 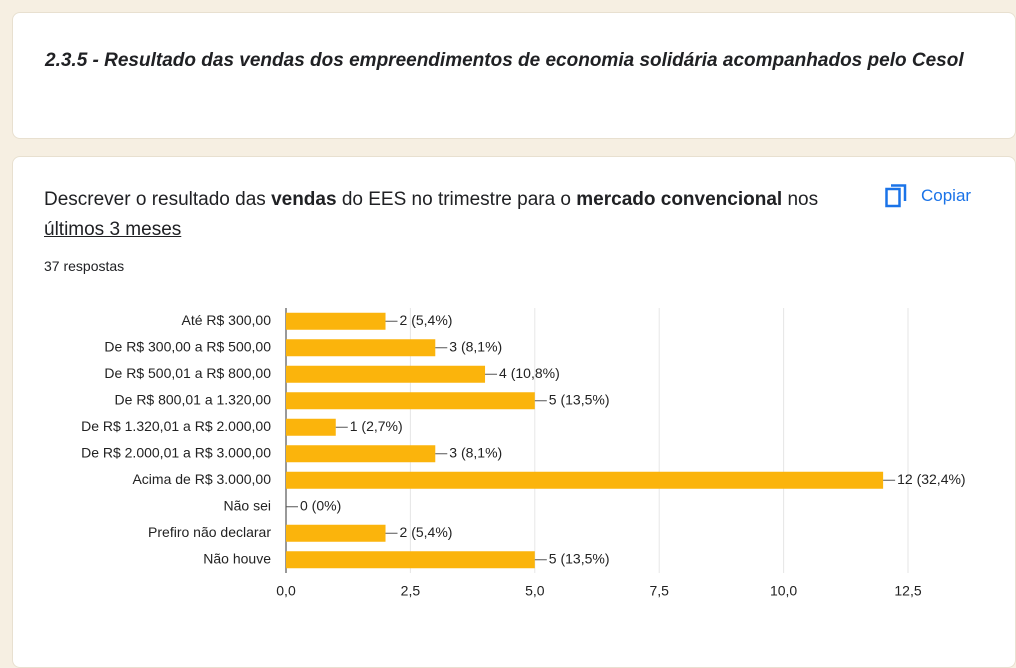 What do you see at coordinates (176, 452) in the screenshot?
I see `y-tick-label: De R$ 2.000,01 a R$ 3.000,00` at bounding box center [176, 452].